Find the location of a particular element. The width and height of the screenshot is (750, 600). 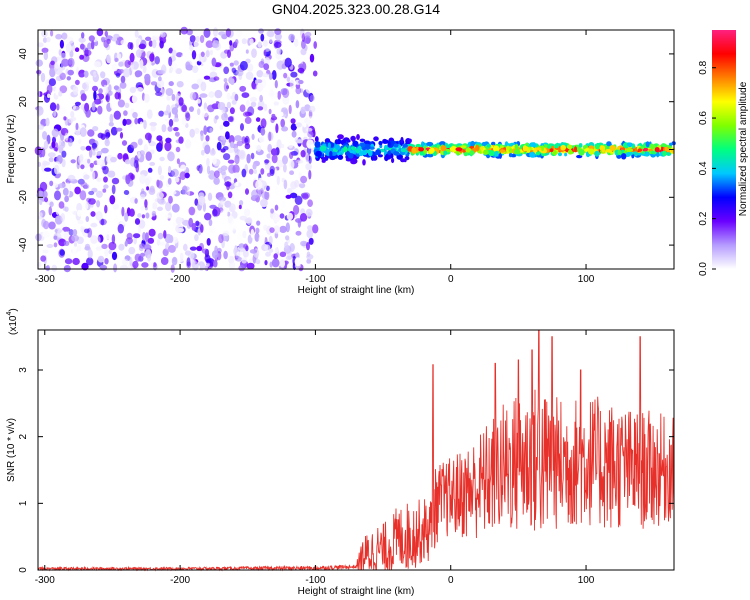

spectrogram-x-label: Height of straight line (km) is located at coordinates (356, 290).